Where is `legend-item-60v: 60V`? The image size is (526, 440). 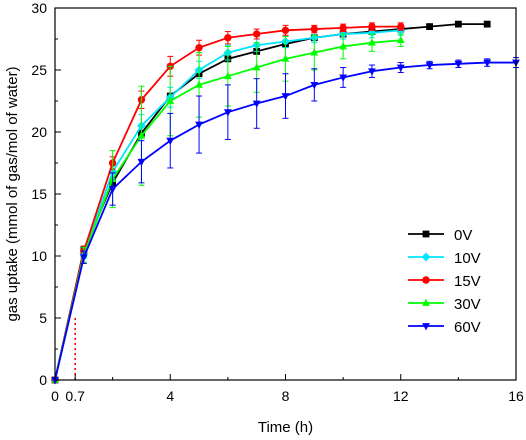 legend-item-60v: 60V is located at coordinates (444, 327).